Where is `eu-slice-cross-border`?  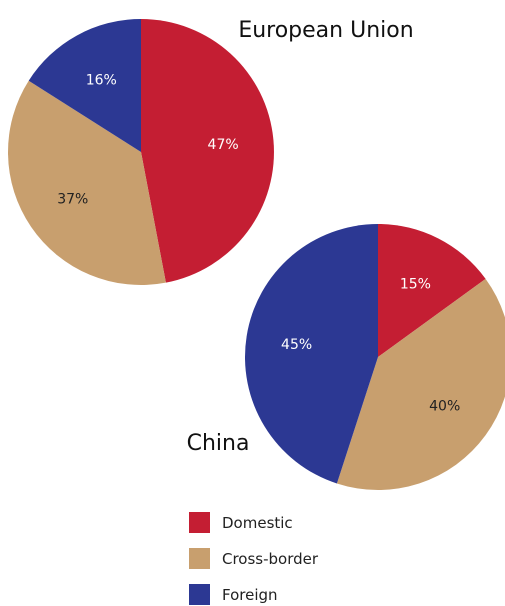 eu-slice-cross-border is located at coordinates (87, 182).